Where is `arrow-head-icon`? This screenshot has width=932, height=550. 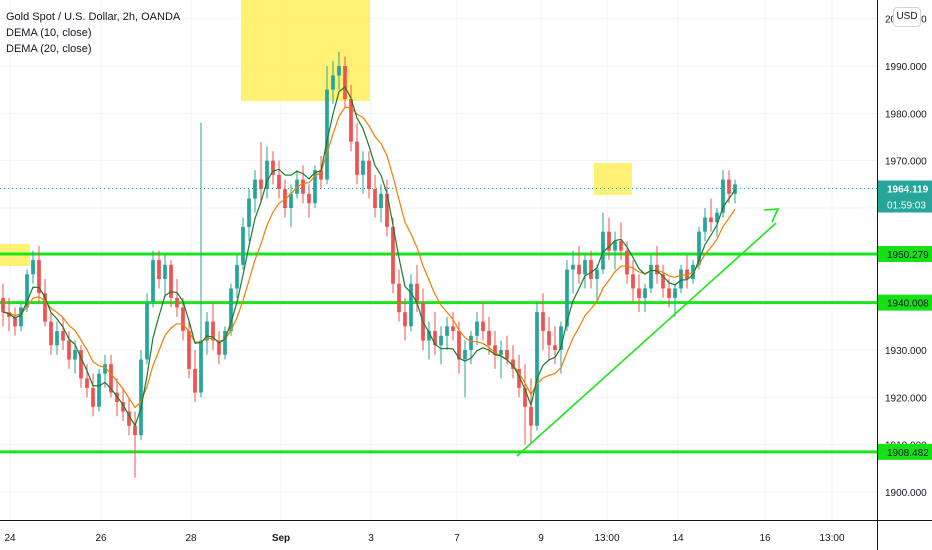
arrow-head-icon is located at coordinates (771, 215).